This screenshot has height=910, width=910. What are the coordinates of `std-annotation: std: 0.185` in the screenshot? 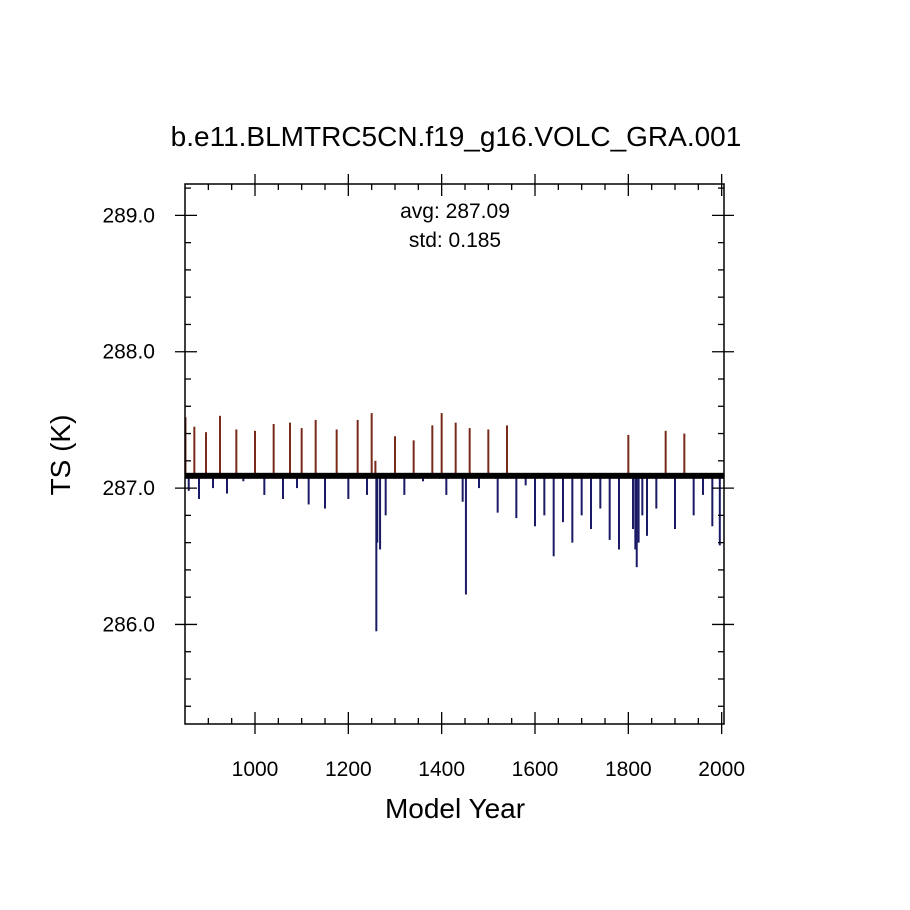 It's located at (455, 240).